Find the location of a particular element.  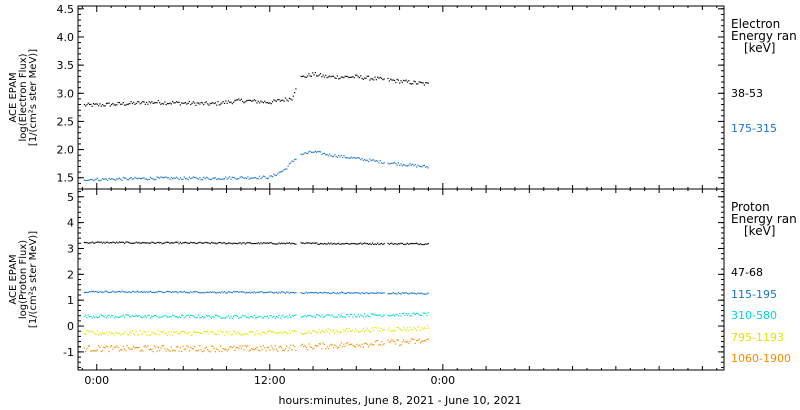

y-axis-label-line: ACE EPAM is located at coordinates (13, 97).